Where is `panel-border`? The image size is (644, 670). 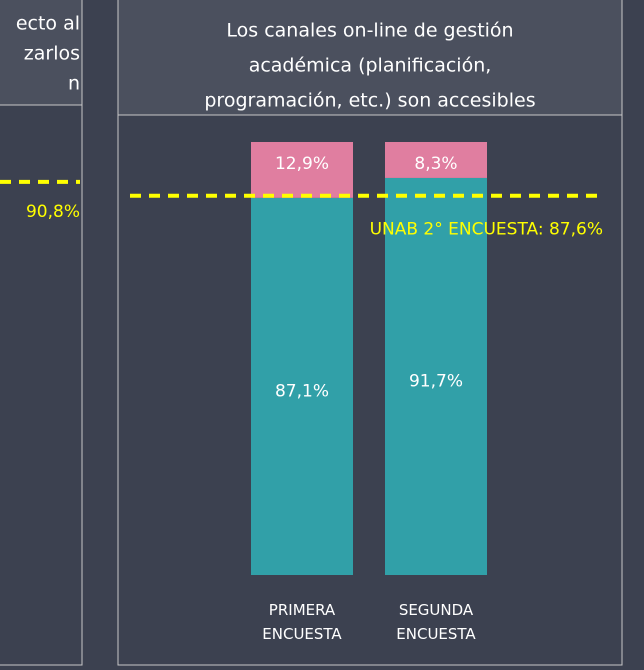
panel-border is located at coordinates (41, 333).